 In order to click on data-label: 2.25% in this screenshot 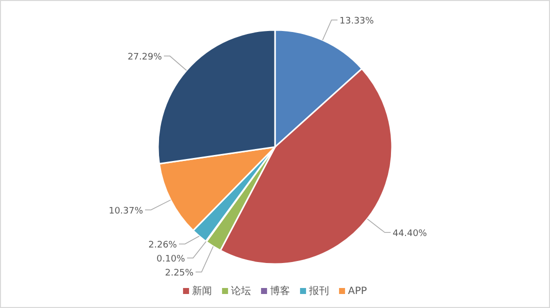, I will do `click(179, 273)`.